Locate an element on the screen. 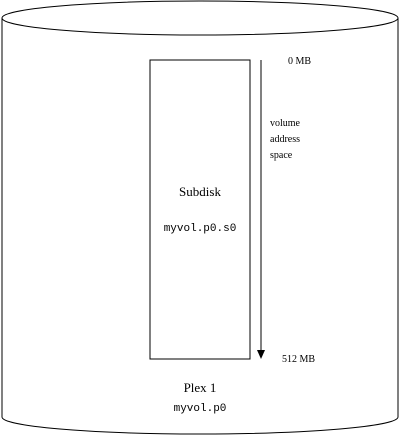 This screenshot has width=401, height=436. address-start-label: 0 MB is located at coordinates (299, 61).